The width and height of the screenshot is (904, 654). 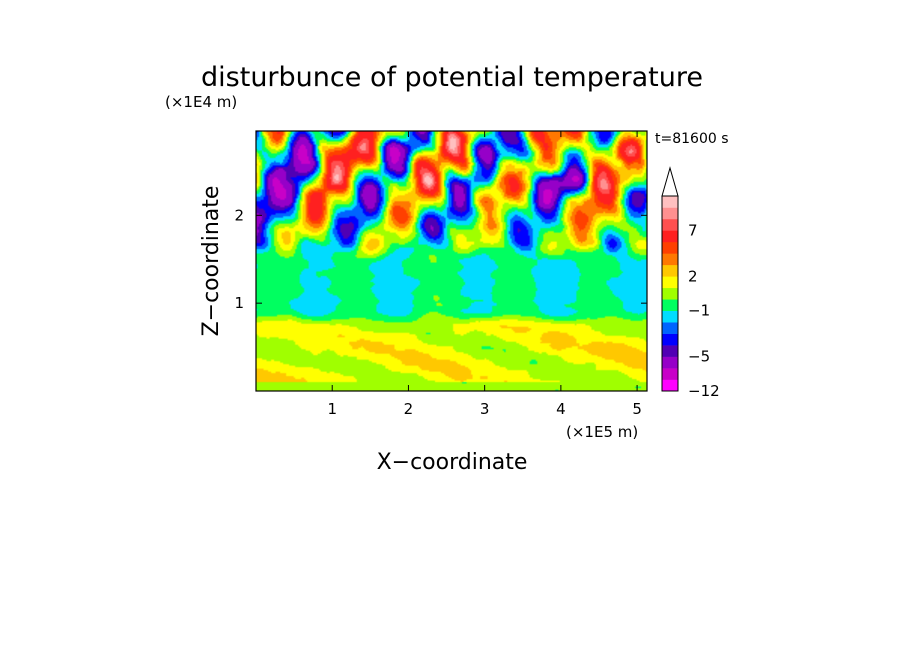 What do you see at coordinates (201, 102) in the screenshot?
I see `y-unit-label: (×1E4 m)` at bounding box center [201, 102].